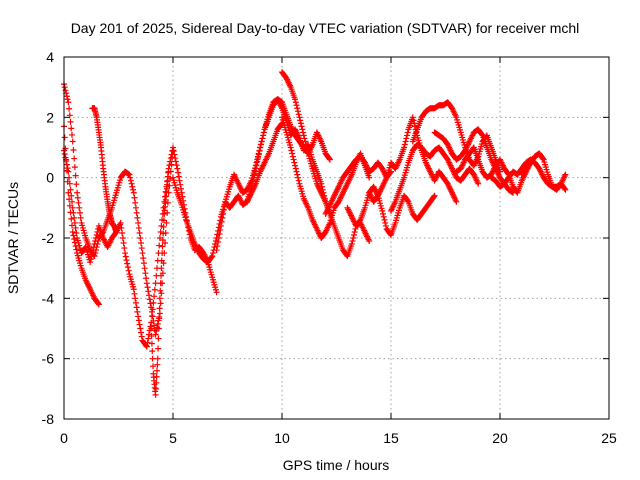  I want to click on x-tick-label: 20, so click(500, 438).